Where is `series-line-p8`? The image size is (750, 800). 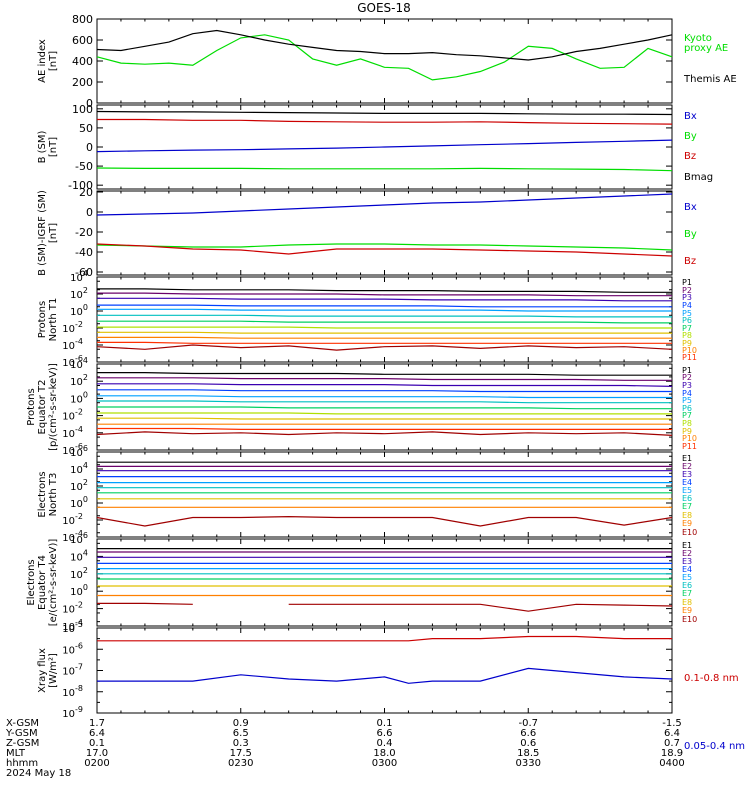 series-line-p8 is located at coordinates (384, 327).